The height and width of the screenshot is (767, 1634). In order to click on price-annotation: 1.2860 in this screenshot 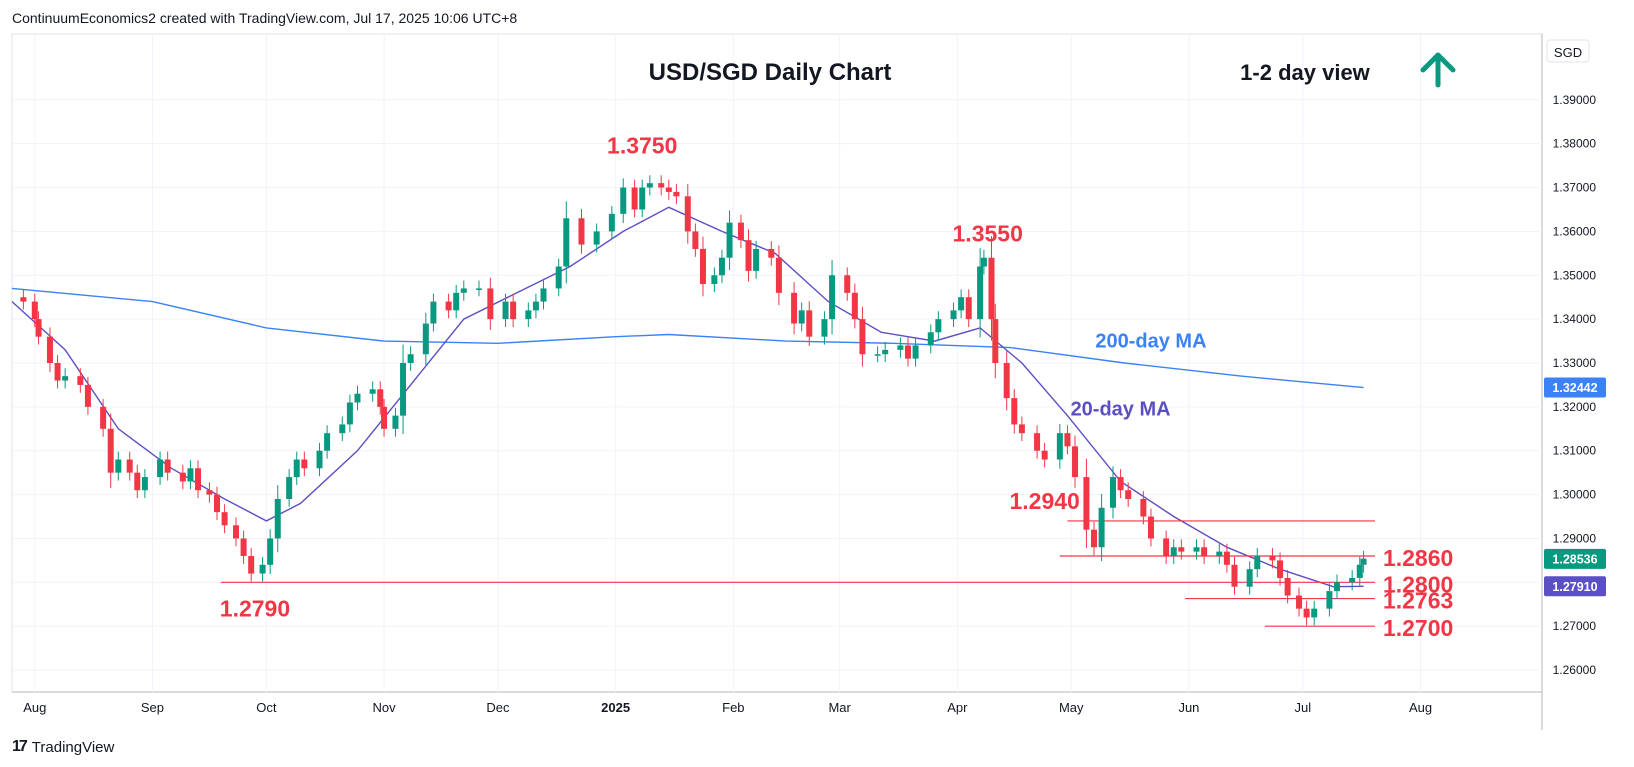, I will do `click(1418, 558)`.